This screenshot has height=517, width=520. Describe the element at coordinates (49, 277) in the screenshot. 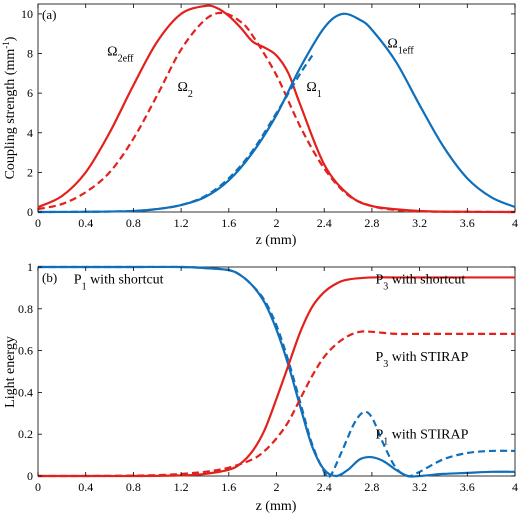

I see `panel-b-label: (b)` at that location.